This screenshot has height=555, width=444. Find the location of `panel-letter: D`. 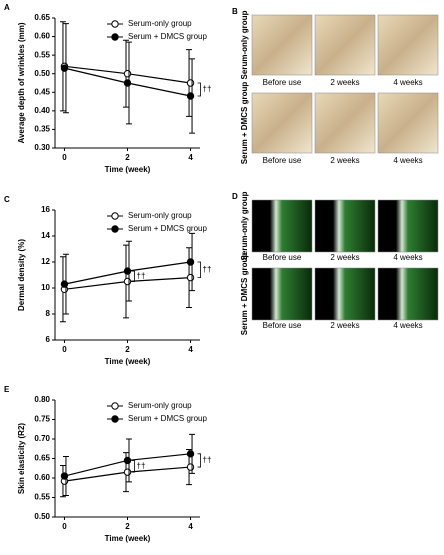

panel-letter: D is located at coordinates (235, 196).